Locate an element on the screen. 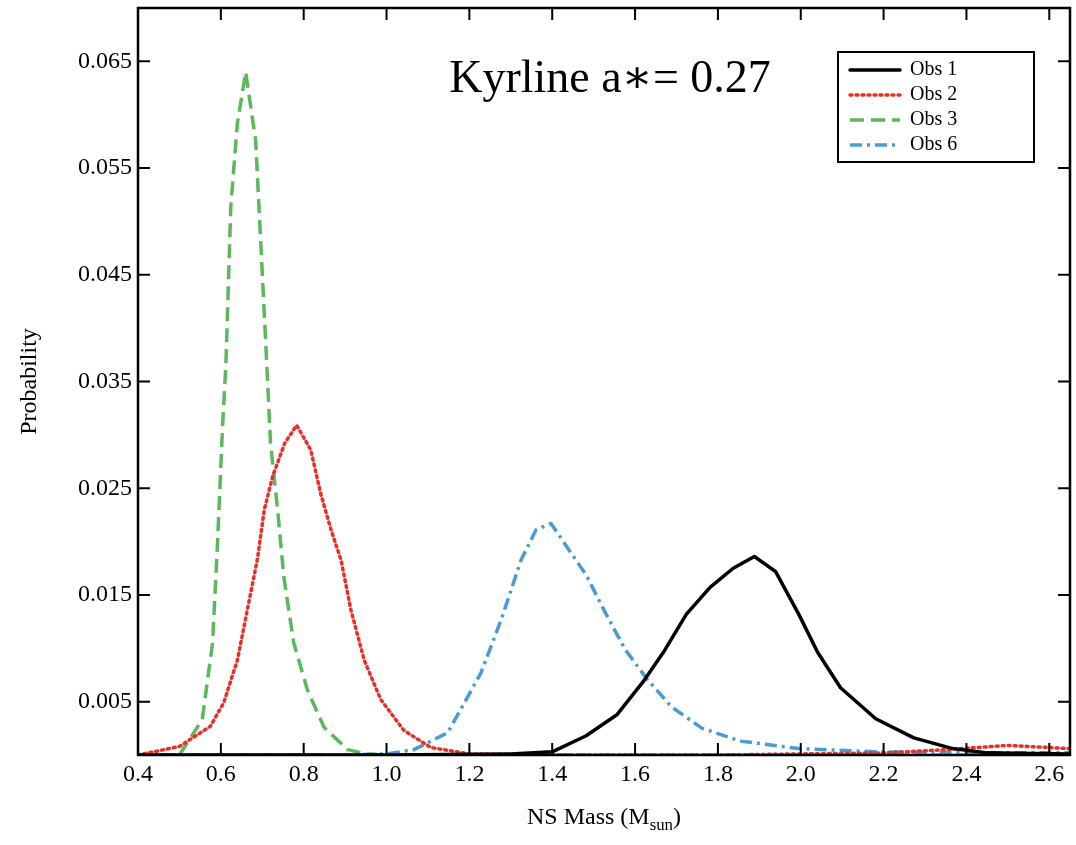 Image resolution: width=1076 pixels, height=845 pixels. y-tick-label: 0.055 is located at coordinates (105, 166).